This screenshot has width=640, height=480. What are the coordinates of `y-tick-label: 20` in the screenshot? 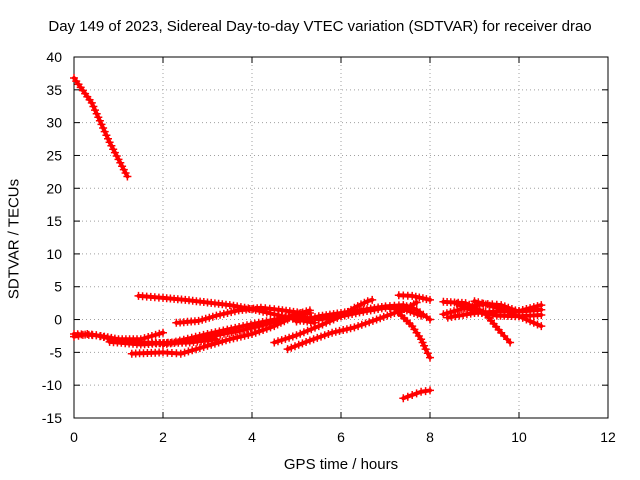 It's located at (54, 188).